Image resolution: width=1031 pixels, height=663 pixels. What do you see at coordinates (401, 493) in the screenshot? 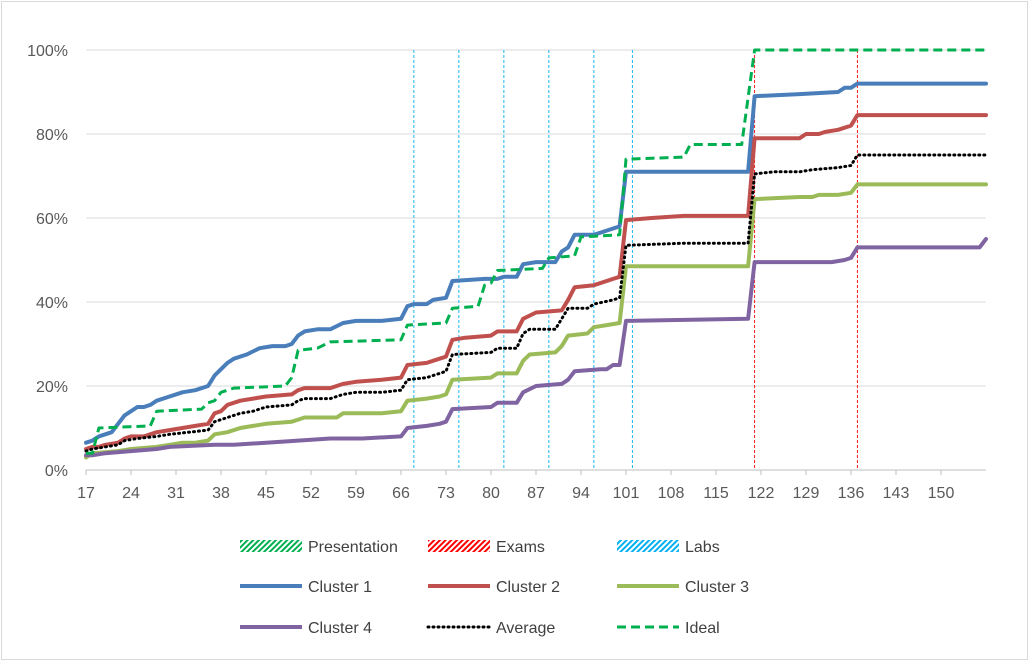
I see `x-tick-label: 66` at bounding box center [401, 493].